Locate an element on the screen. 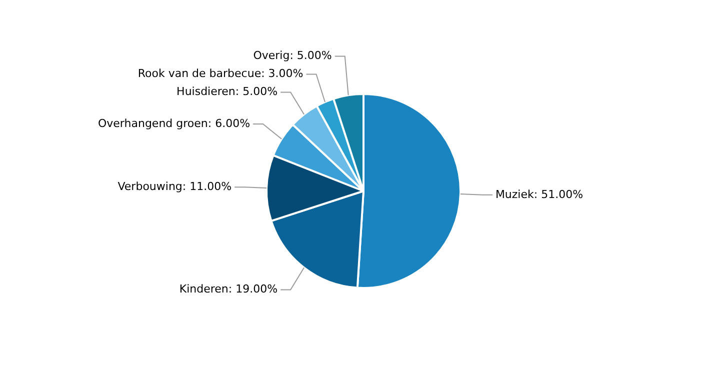 Image resolution: width=727 pixels, height=382 pixels. slice-label: Overhangend groen: 6.00% is located at coordinates (174, 123).